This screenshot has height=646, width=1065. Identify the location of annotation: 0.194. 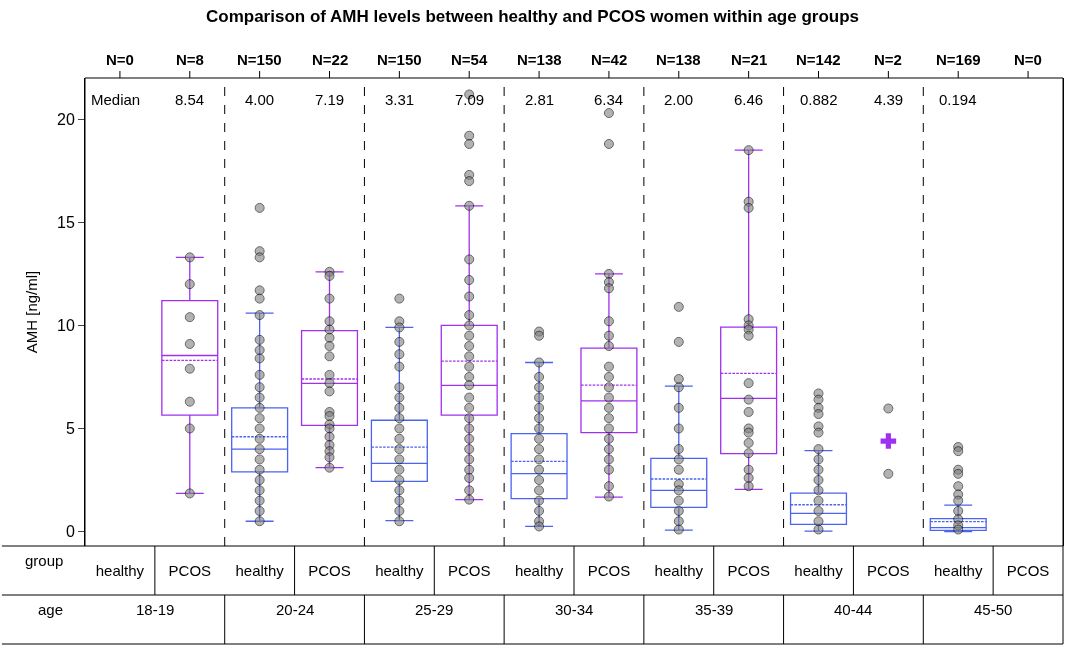
(958, 99).